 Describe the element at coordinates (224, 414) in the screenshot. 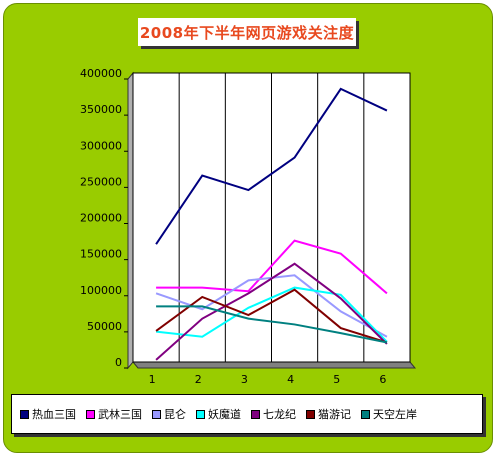

I see `legend-label: 妖魔道` at that location.